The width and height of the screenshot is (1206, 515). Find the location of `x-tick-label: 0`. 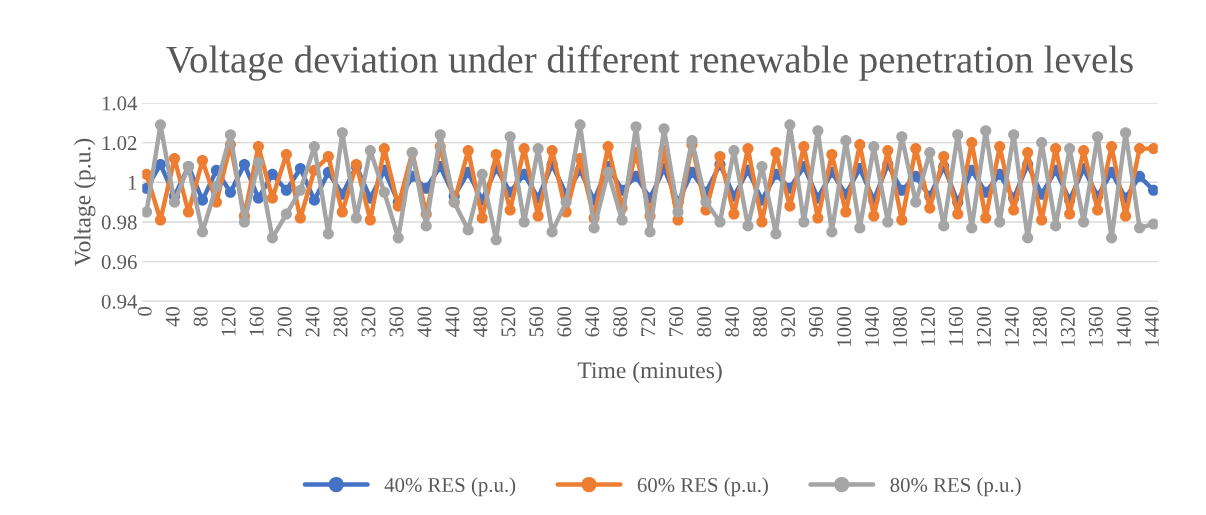

x-tick-label: 0 is located at coordinates (144, 311).